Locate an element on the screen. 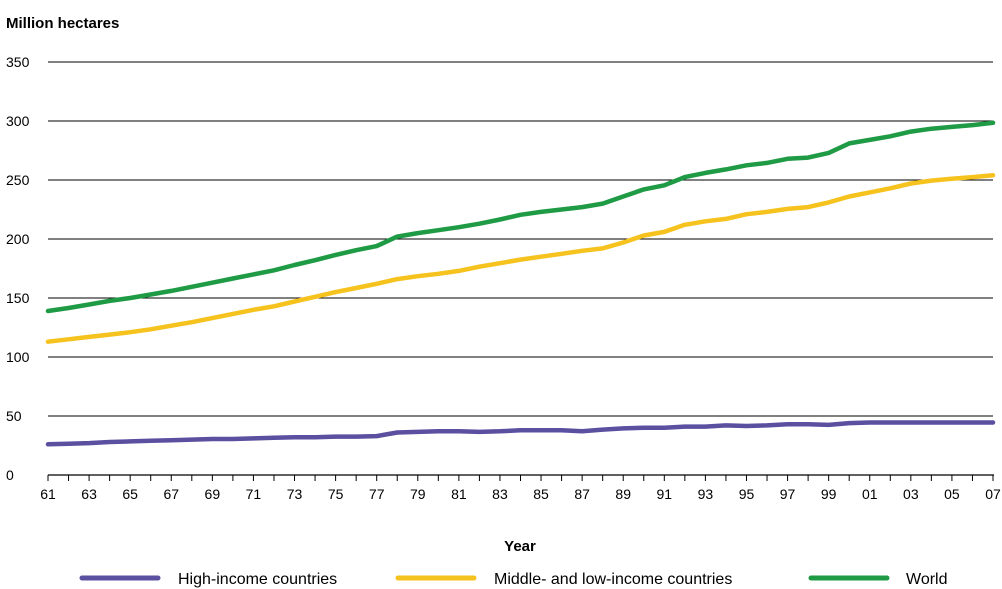 The height and width of the screenshot is (589, 1002). y-tick-label: 100 is located at coordinates (18, 357).